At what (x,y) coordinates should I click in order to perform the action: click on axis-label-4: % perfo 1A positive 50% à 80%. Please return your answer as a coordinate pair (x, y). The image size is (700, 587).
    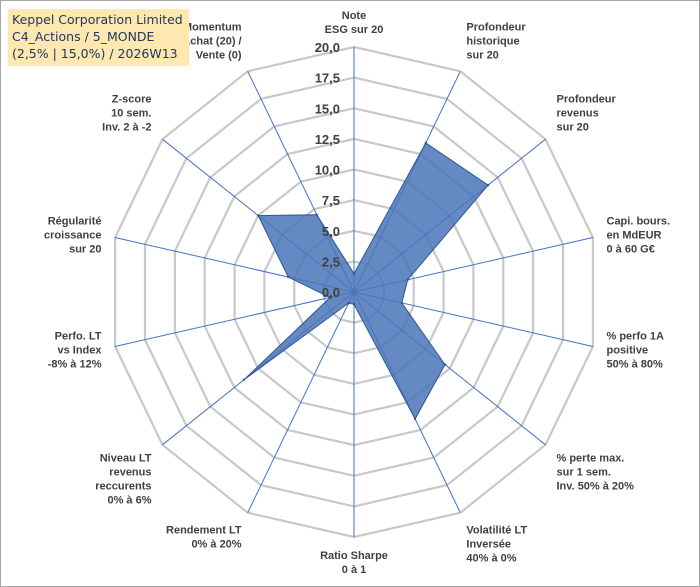
    Looking at the image, I should click on (636, 351).